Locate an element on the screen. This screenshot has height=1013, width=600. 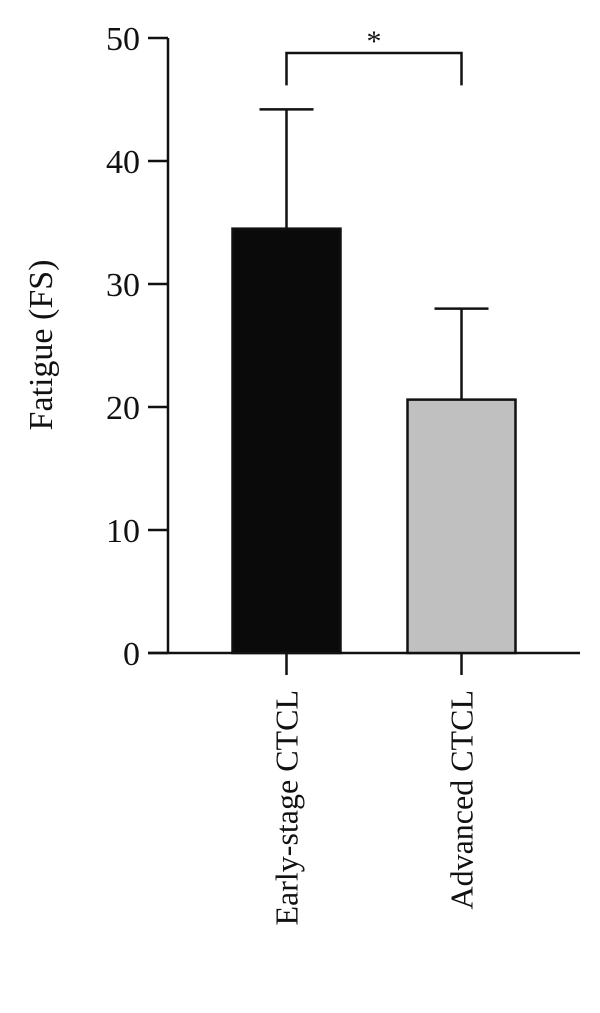
significance-label: * is located at coordinates (374, 41).